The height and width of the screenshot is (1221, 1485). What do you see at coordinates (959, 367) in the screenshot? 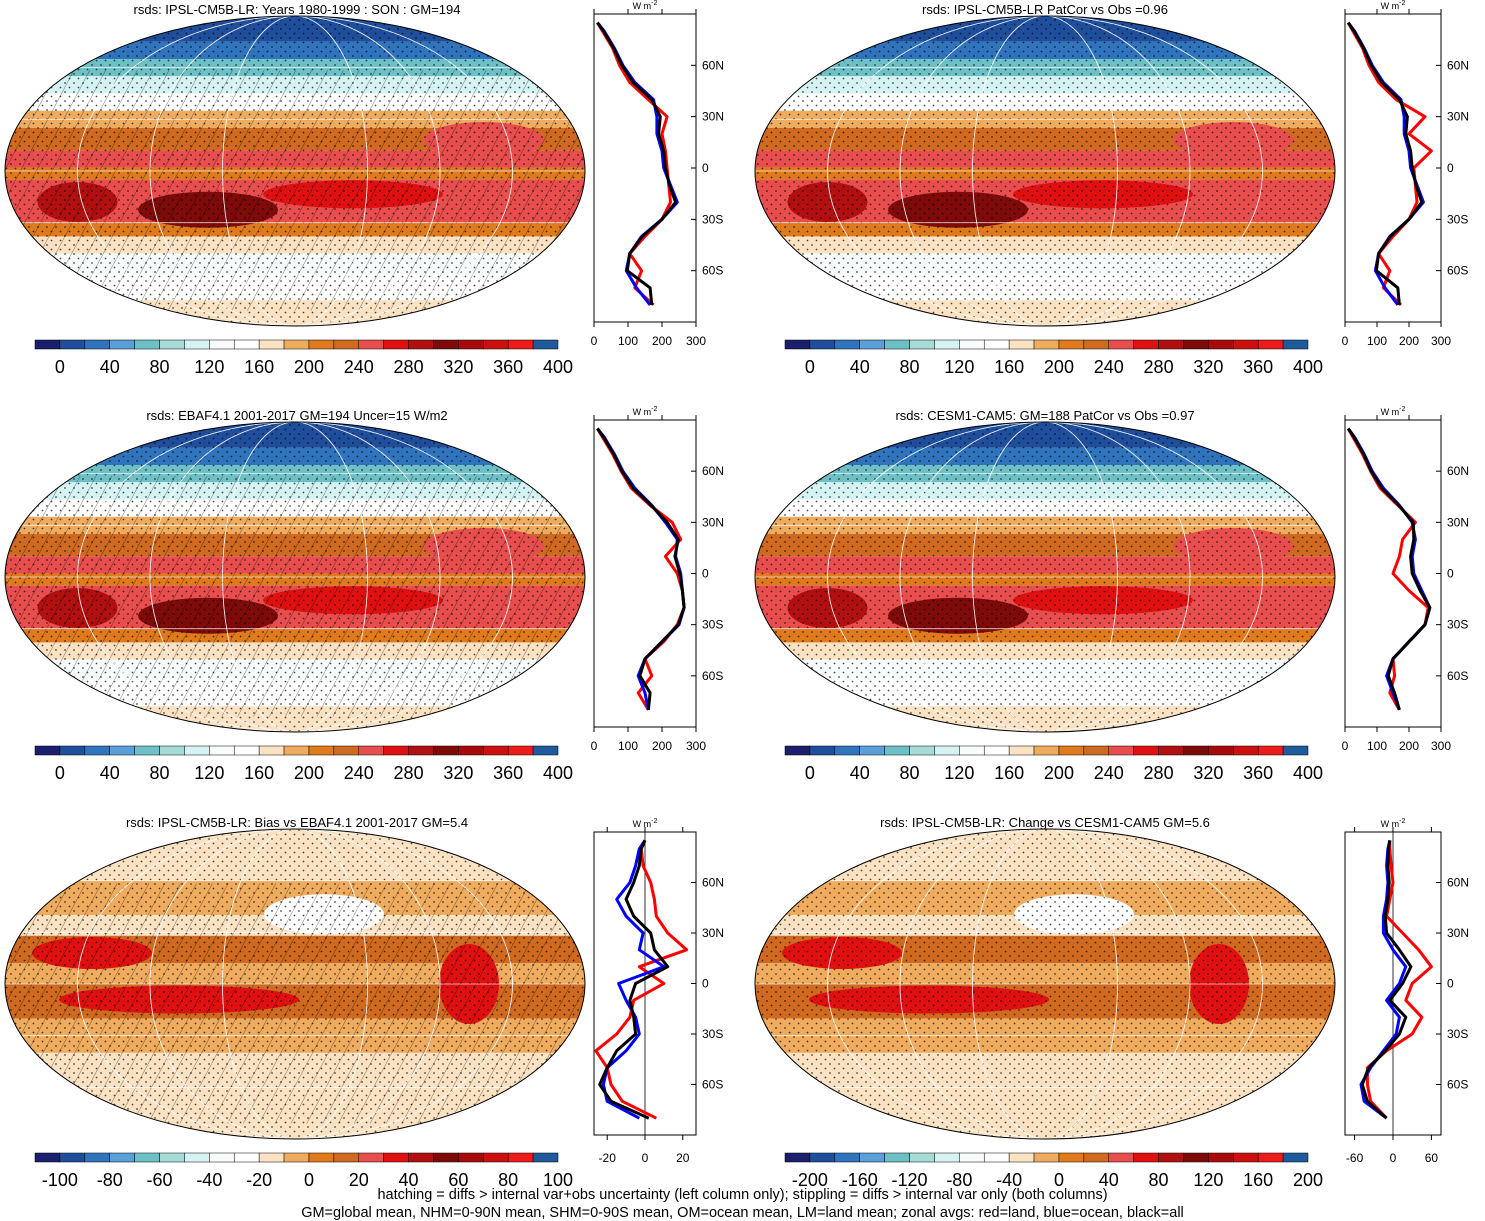
I see `colorbar-label: 120` at bounding box center [959, 367].